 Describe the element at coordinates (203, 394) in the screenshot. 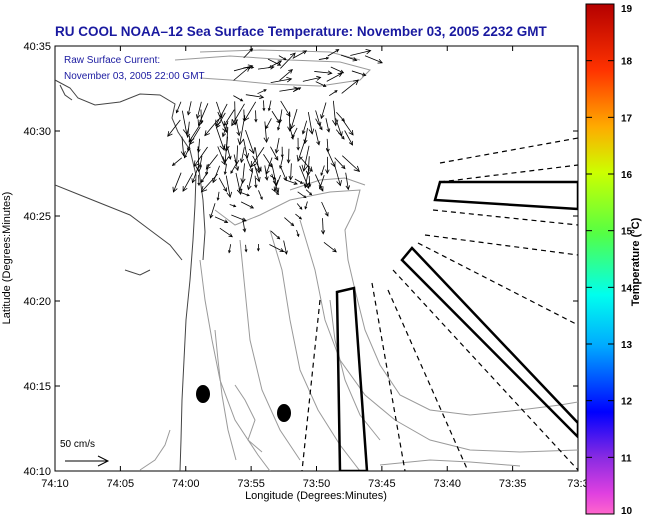

I see `buoy-marker-west` at that location.